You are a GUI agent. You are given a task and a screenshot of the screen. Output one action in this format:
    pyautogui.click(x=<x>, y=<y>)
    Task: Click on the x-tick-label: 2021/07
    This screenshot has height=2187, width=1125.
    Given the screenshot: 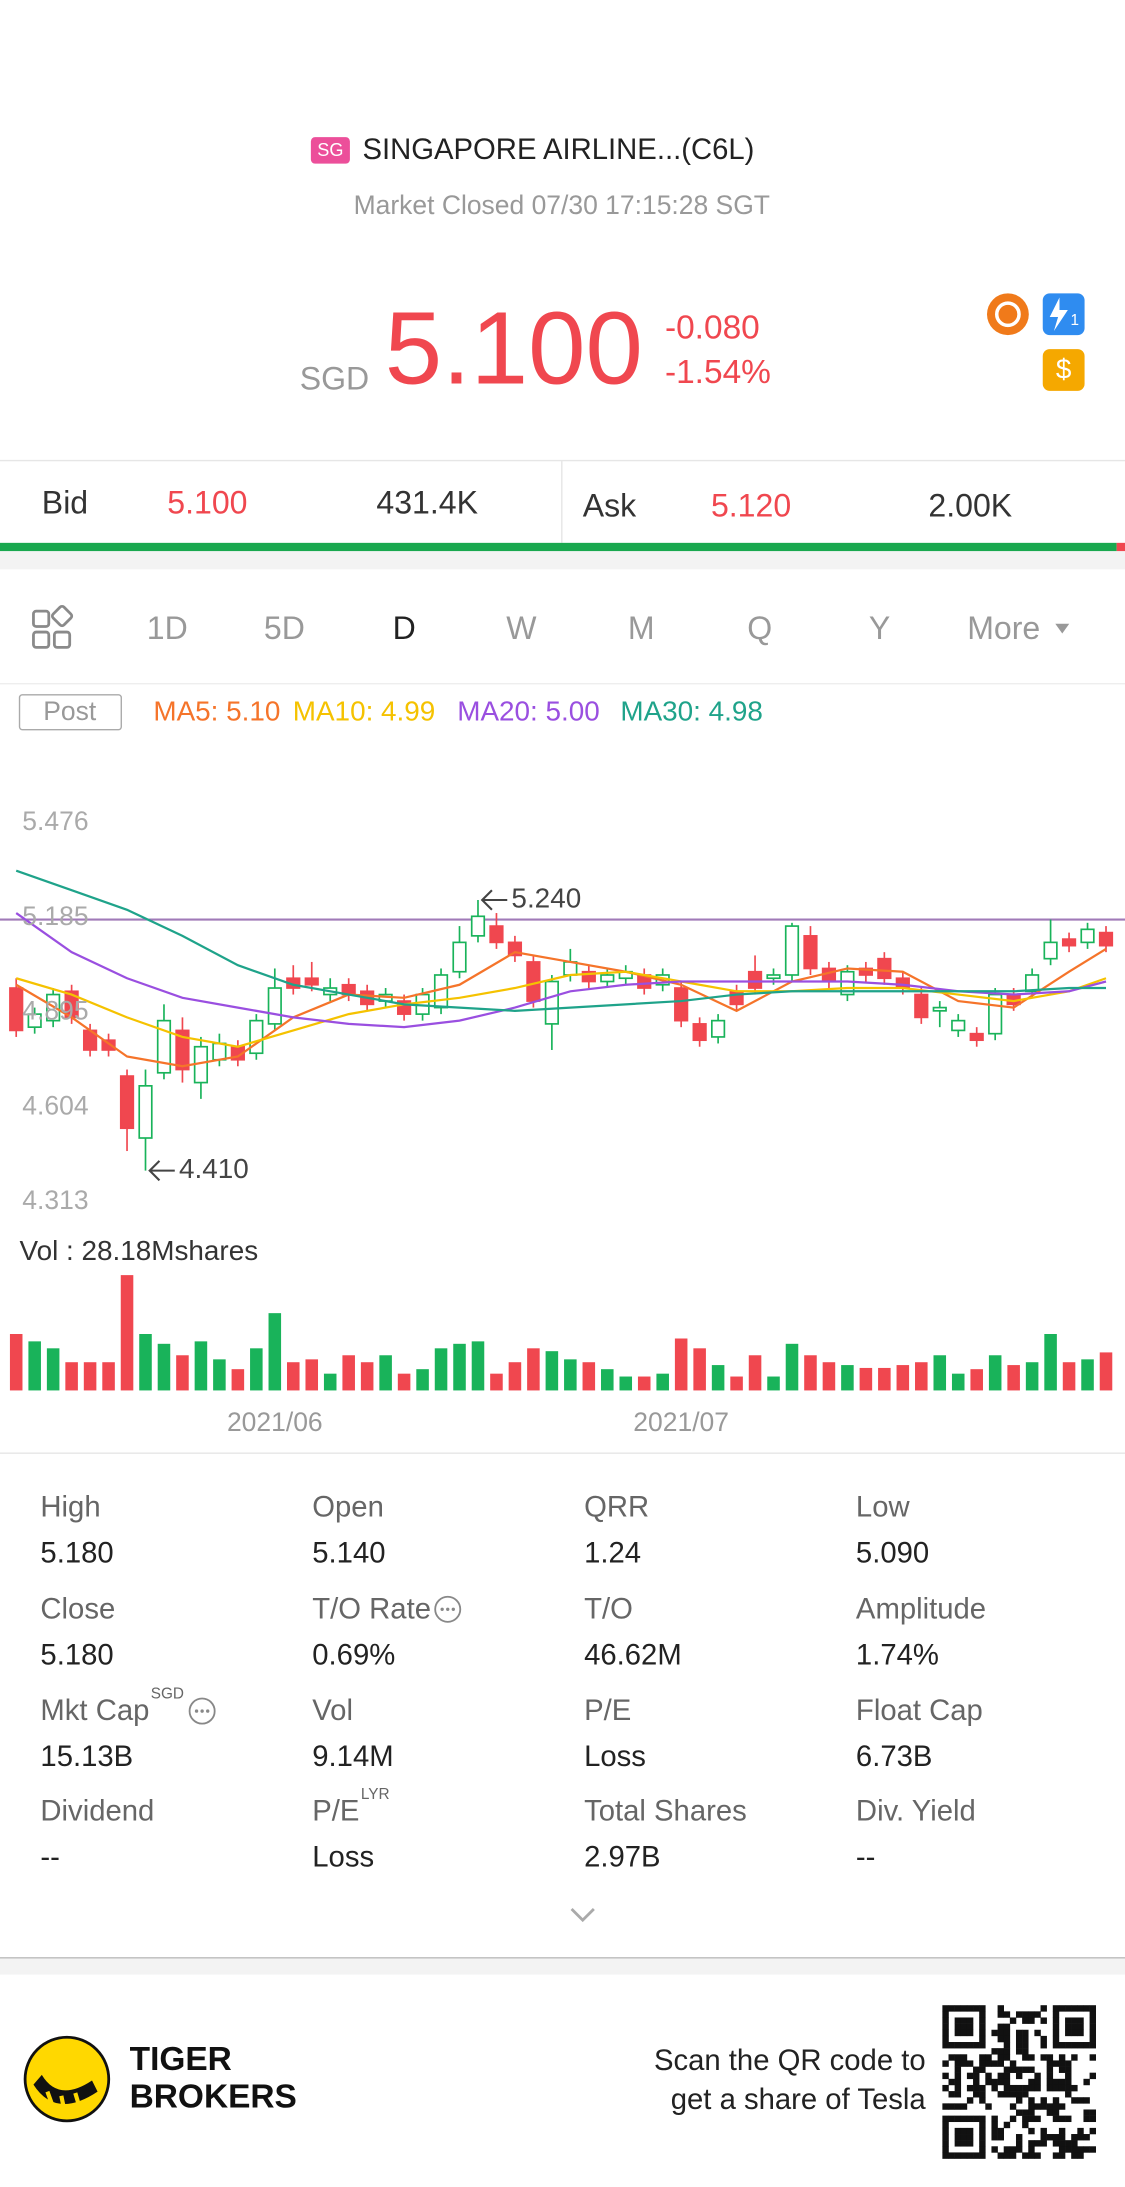 What is the action you would take?
    pyautogui.click(x=681, y=1422)
    